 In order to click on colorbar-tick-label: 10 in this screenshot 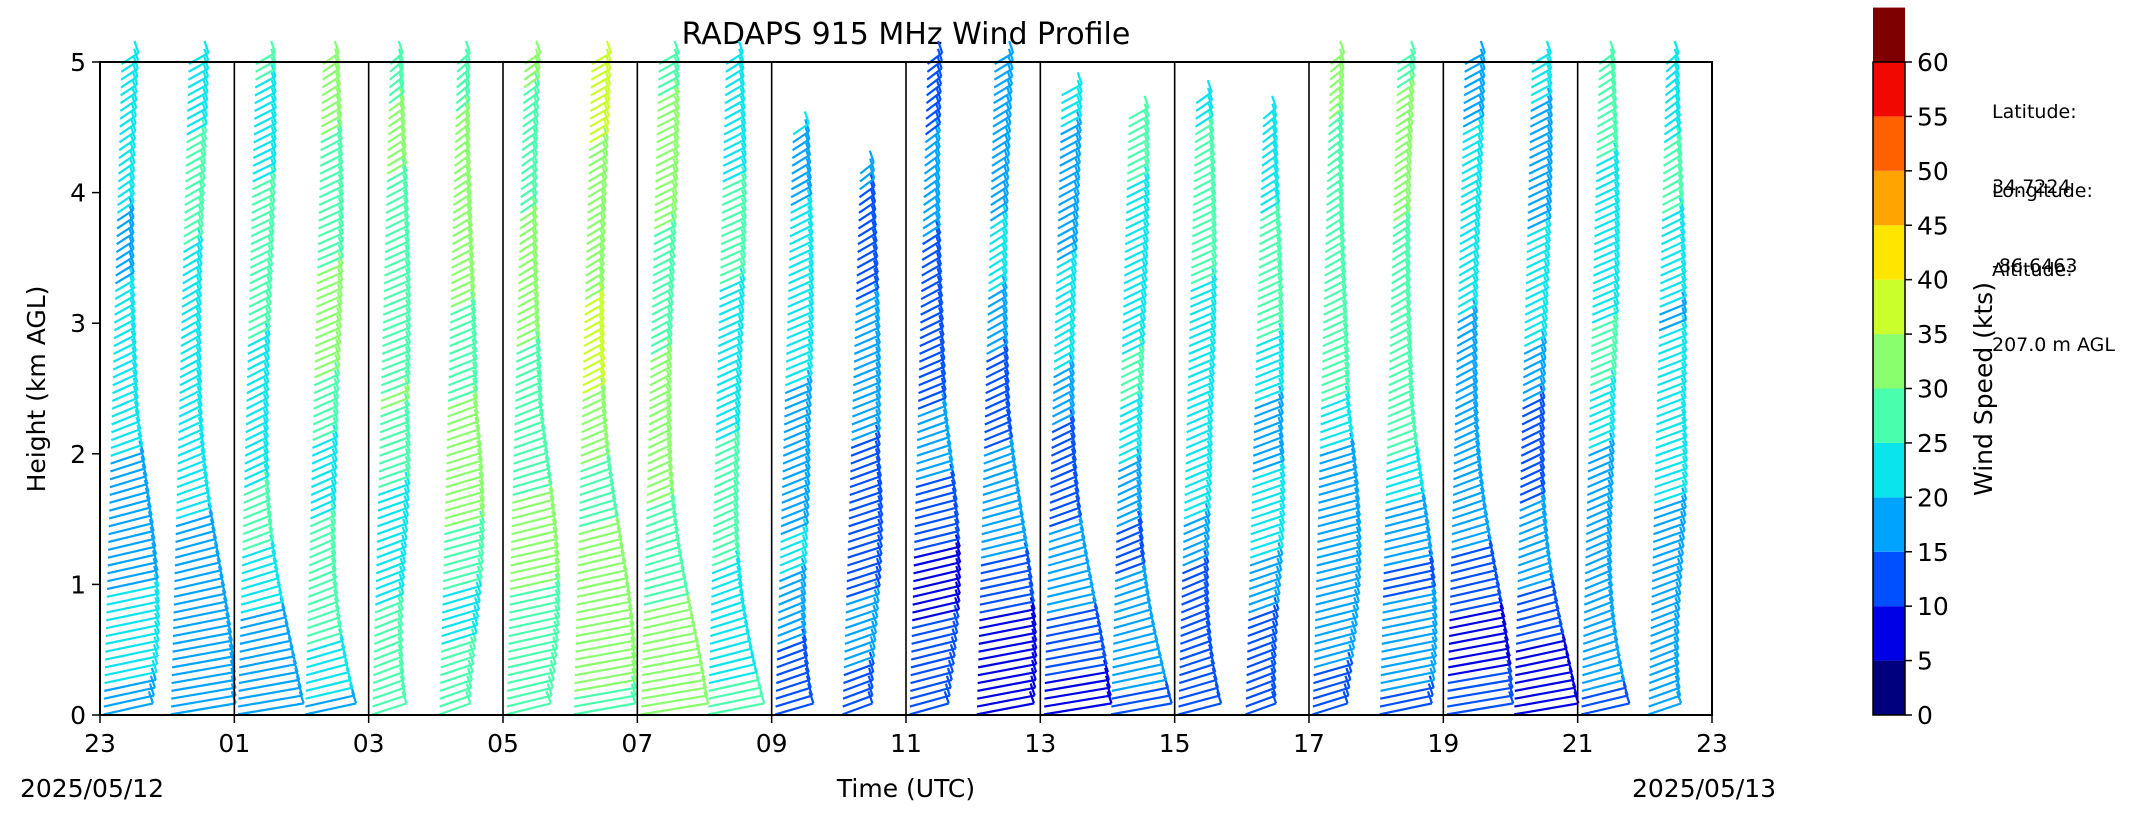, I will do `click(1933, 606)`.